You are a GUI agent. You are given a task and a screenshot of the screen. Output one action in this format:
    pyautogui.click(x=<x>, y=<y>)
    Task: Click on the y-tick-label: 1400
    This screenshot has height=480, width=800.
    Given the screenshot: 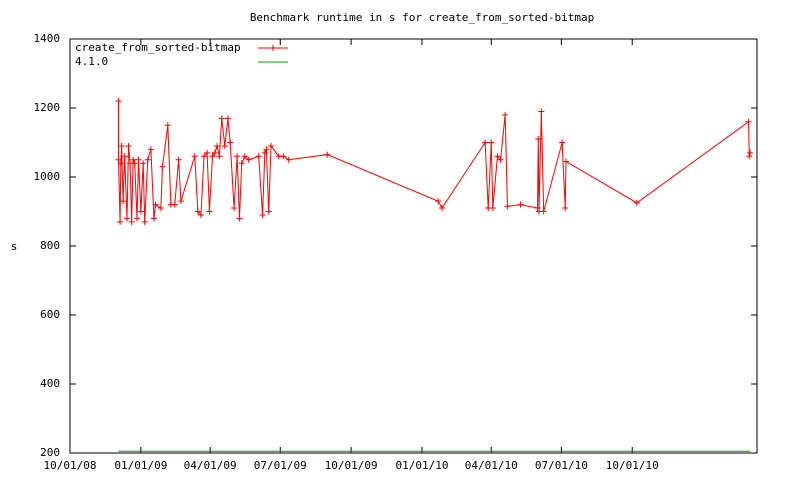 What is the action you would take?
    pyautogui.click(x=47, y=38)
    